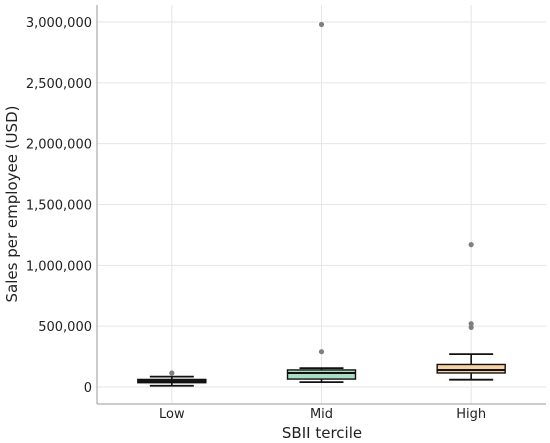 This screenshot has width=550, height=443. Describe the element at coordinates (471, 311) in the screenshot. I see `box-high` at that location.